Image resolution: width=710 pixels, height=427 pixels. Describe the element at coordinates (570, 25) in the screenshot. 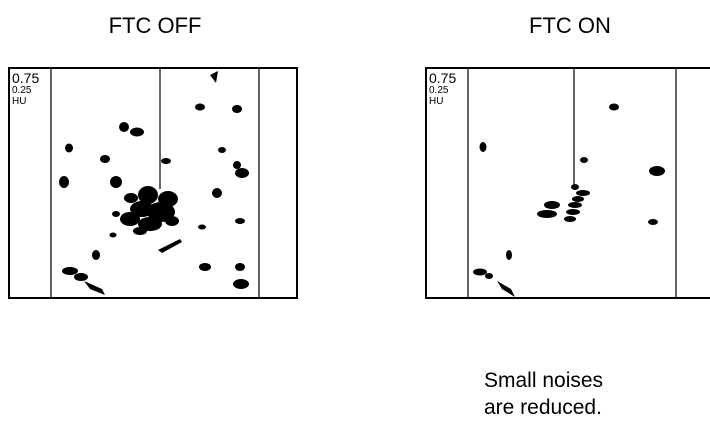

I see `ftc-on-title: FTC ON` at that location.